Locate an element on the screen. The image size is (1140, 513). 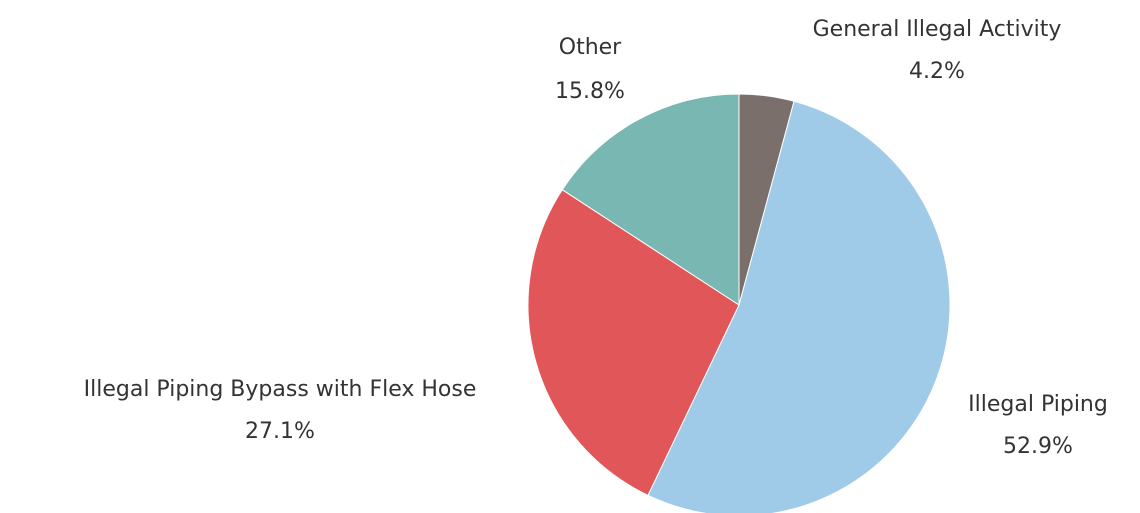
slice-value-label: 52.9% is located at coordinates (1038, 446).